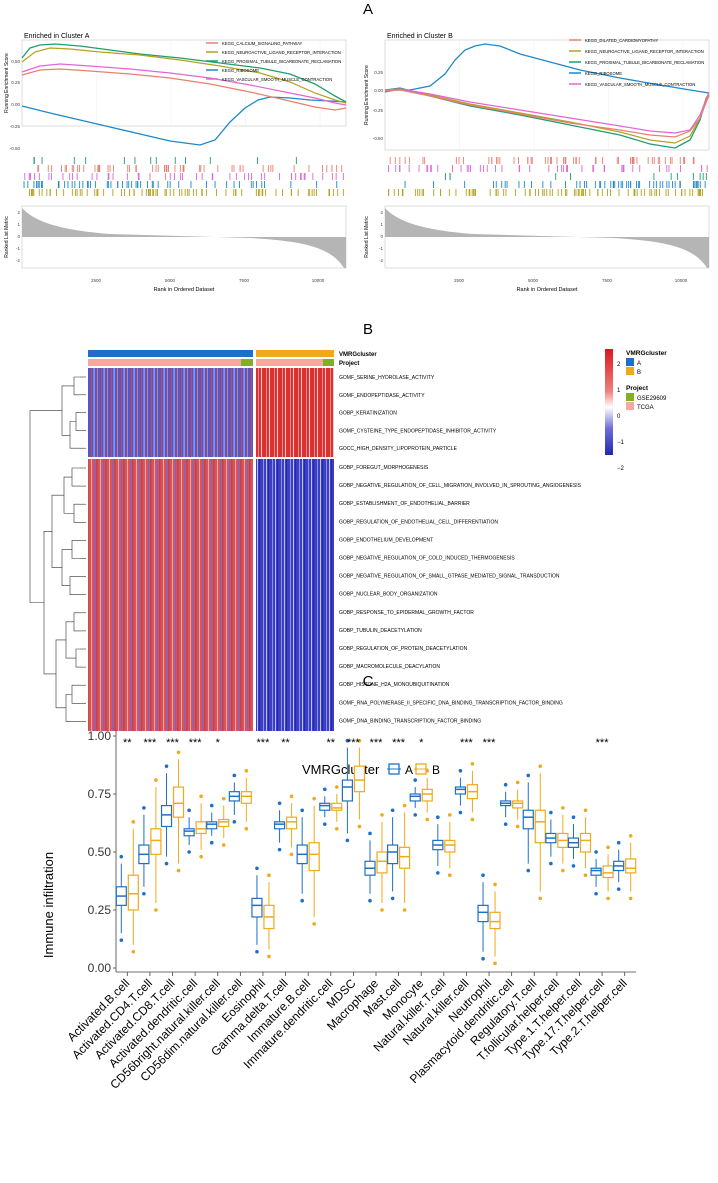 The width and height of the screenshot is (718, 1183). What do you see at coordinates (170, 412) in the screenshot?
I see `heatmap-block-a-top` at bounding box center [170, 412].